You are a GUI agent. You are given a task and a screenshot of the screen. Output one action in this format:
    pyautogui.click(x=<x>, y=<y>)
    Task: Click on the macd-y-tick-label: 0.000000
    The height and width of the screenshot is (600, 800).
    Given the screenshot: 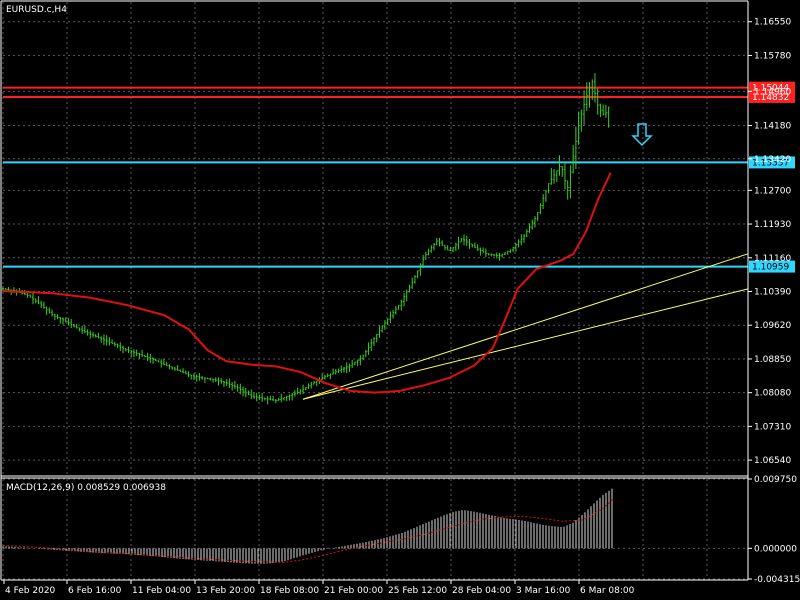 What is the action you would take?
    pyautogui.click(x=775, y=549)
    